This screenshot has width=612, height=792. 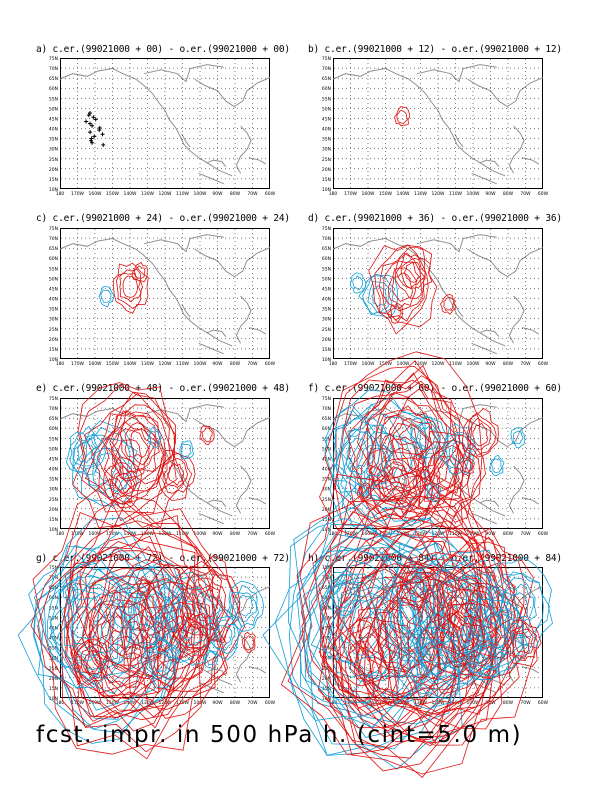 What do you see at coordinates (270, 364) in the screenshot?
I see `lon-tick-label: 60W` at bounding box center [270, 364].